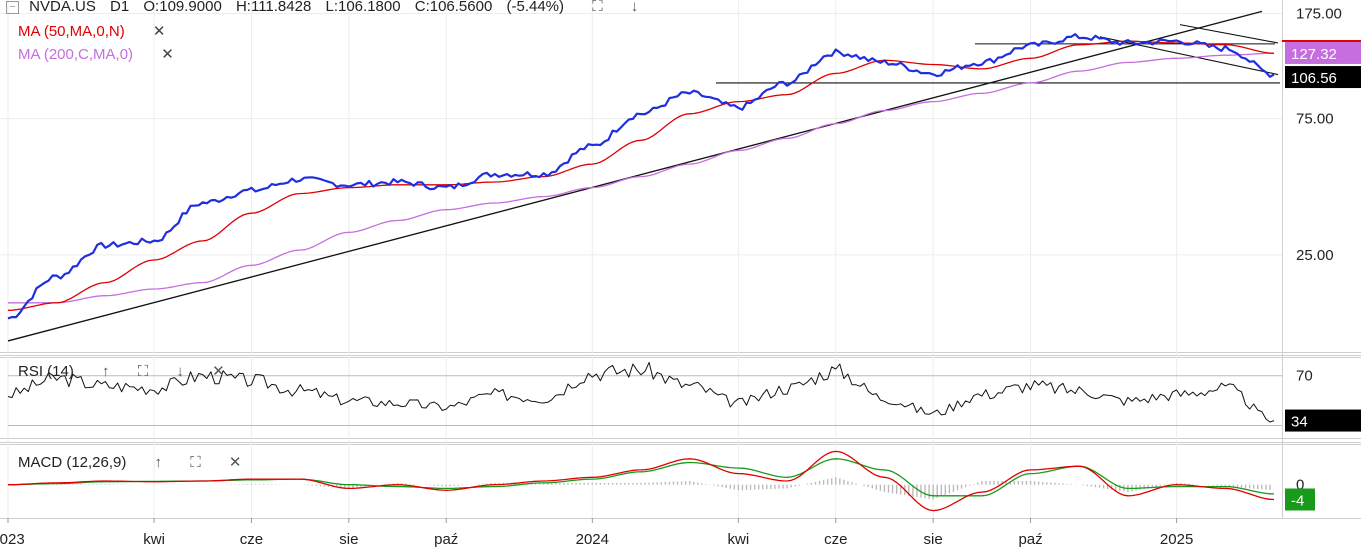 The image size is (1361, 549). What do you see at coordinates (453, 7) in the screenshot?
I see `close-value: C:106.5600` at bounding box center [453, 7].